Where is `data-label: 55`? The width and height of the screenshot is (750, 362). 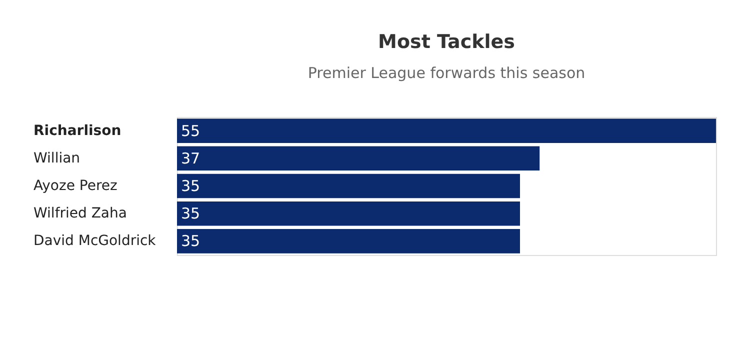
data-label: 55 is located at coordinates (190, 131).